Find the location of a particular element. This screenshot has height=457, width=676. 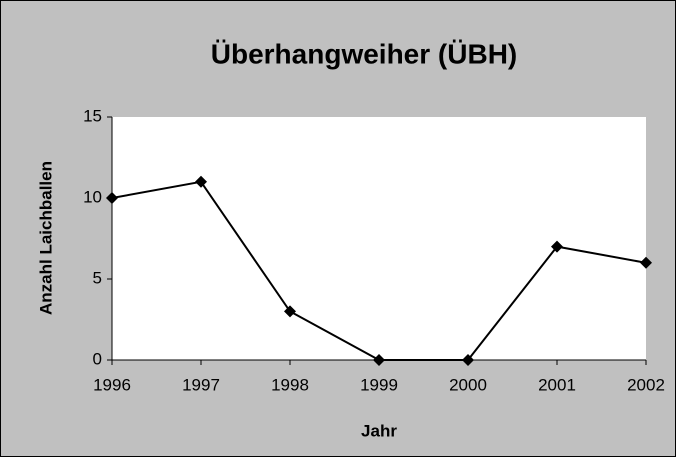

y-tick-label: 0 is located at coordinates (97, 358).